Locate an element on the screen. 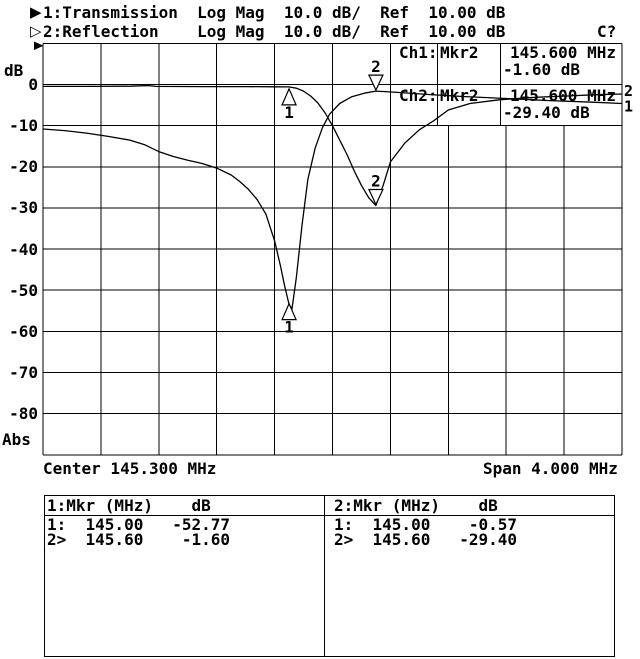  y-tick-label: -40 is located at coordinates (23, 249).